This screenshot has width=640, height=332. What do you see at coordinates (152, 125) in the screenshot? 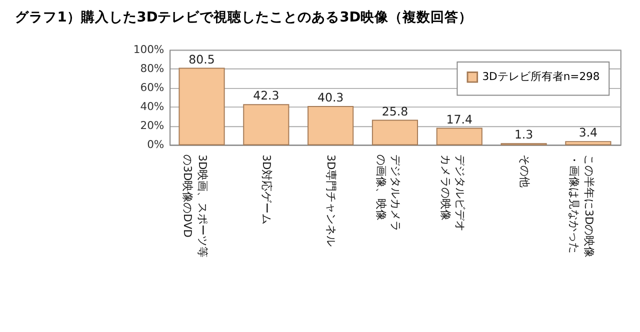
I see `y-tick-label: 20%` at bounding box center [152, 125].